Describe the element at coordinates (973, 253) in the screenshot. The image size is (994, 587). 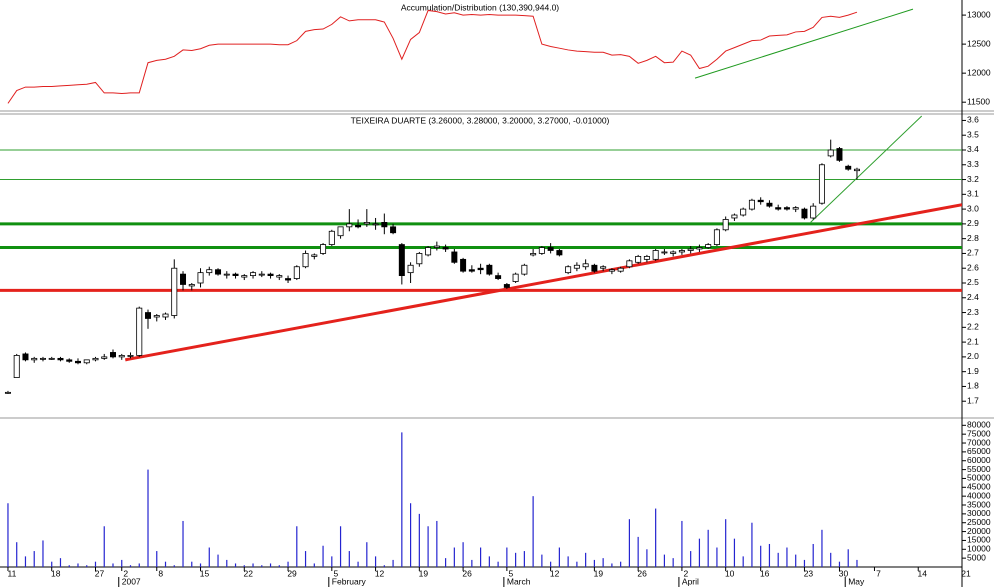
I see `y-tick-label: 2.7` at that location.